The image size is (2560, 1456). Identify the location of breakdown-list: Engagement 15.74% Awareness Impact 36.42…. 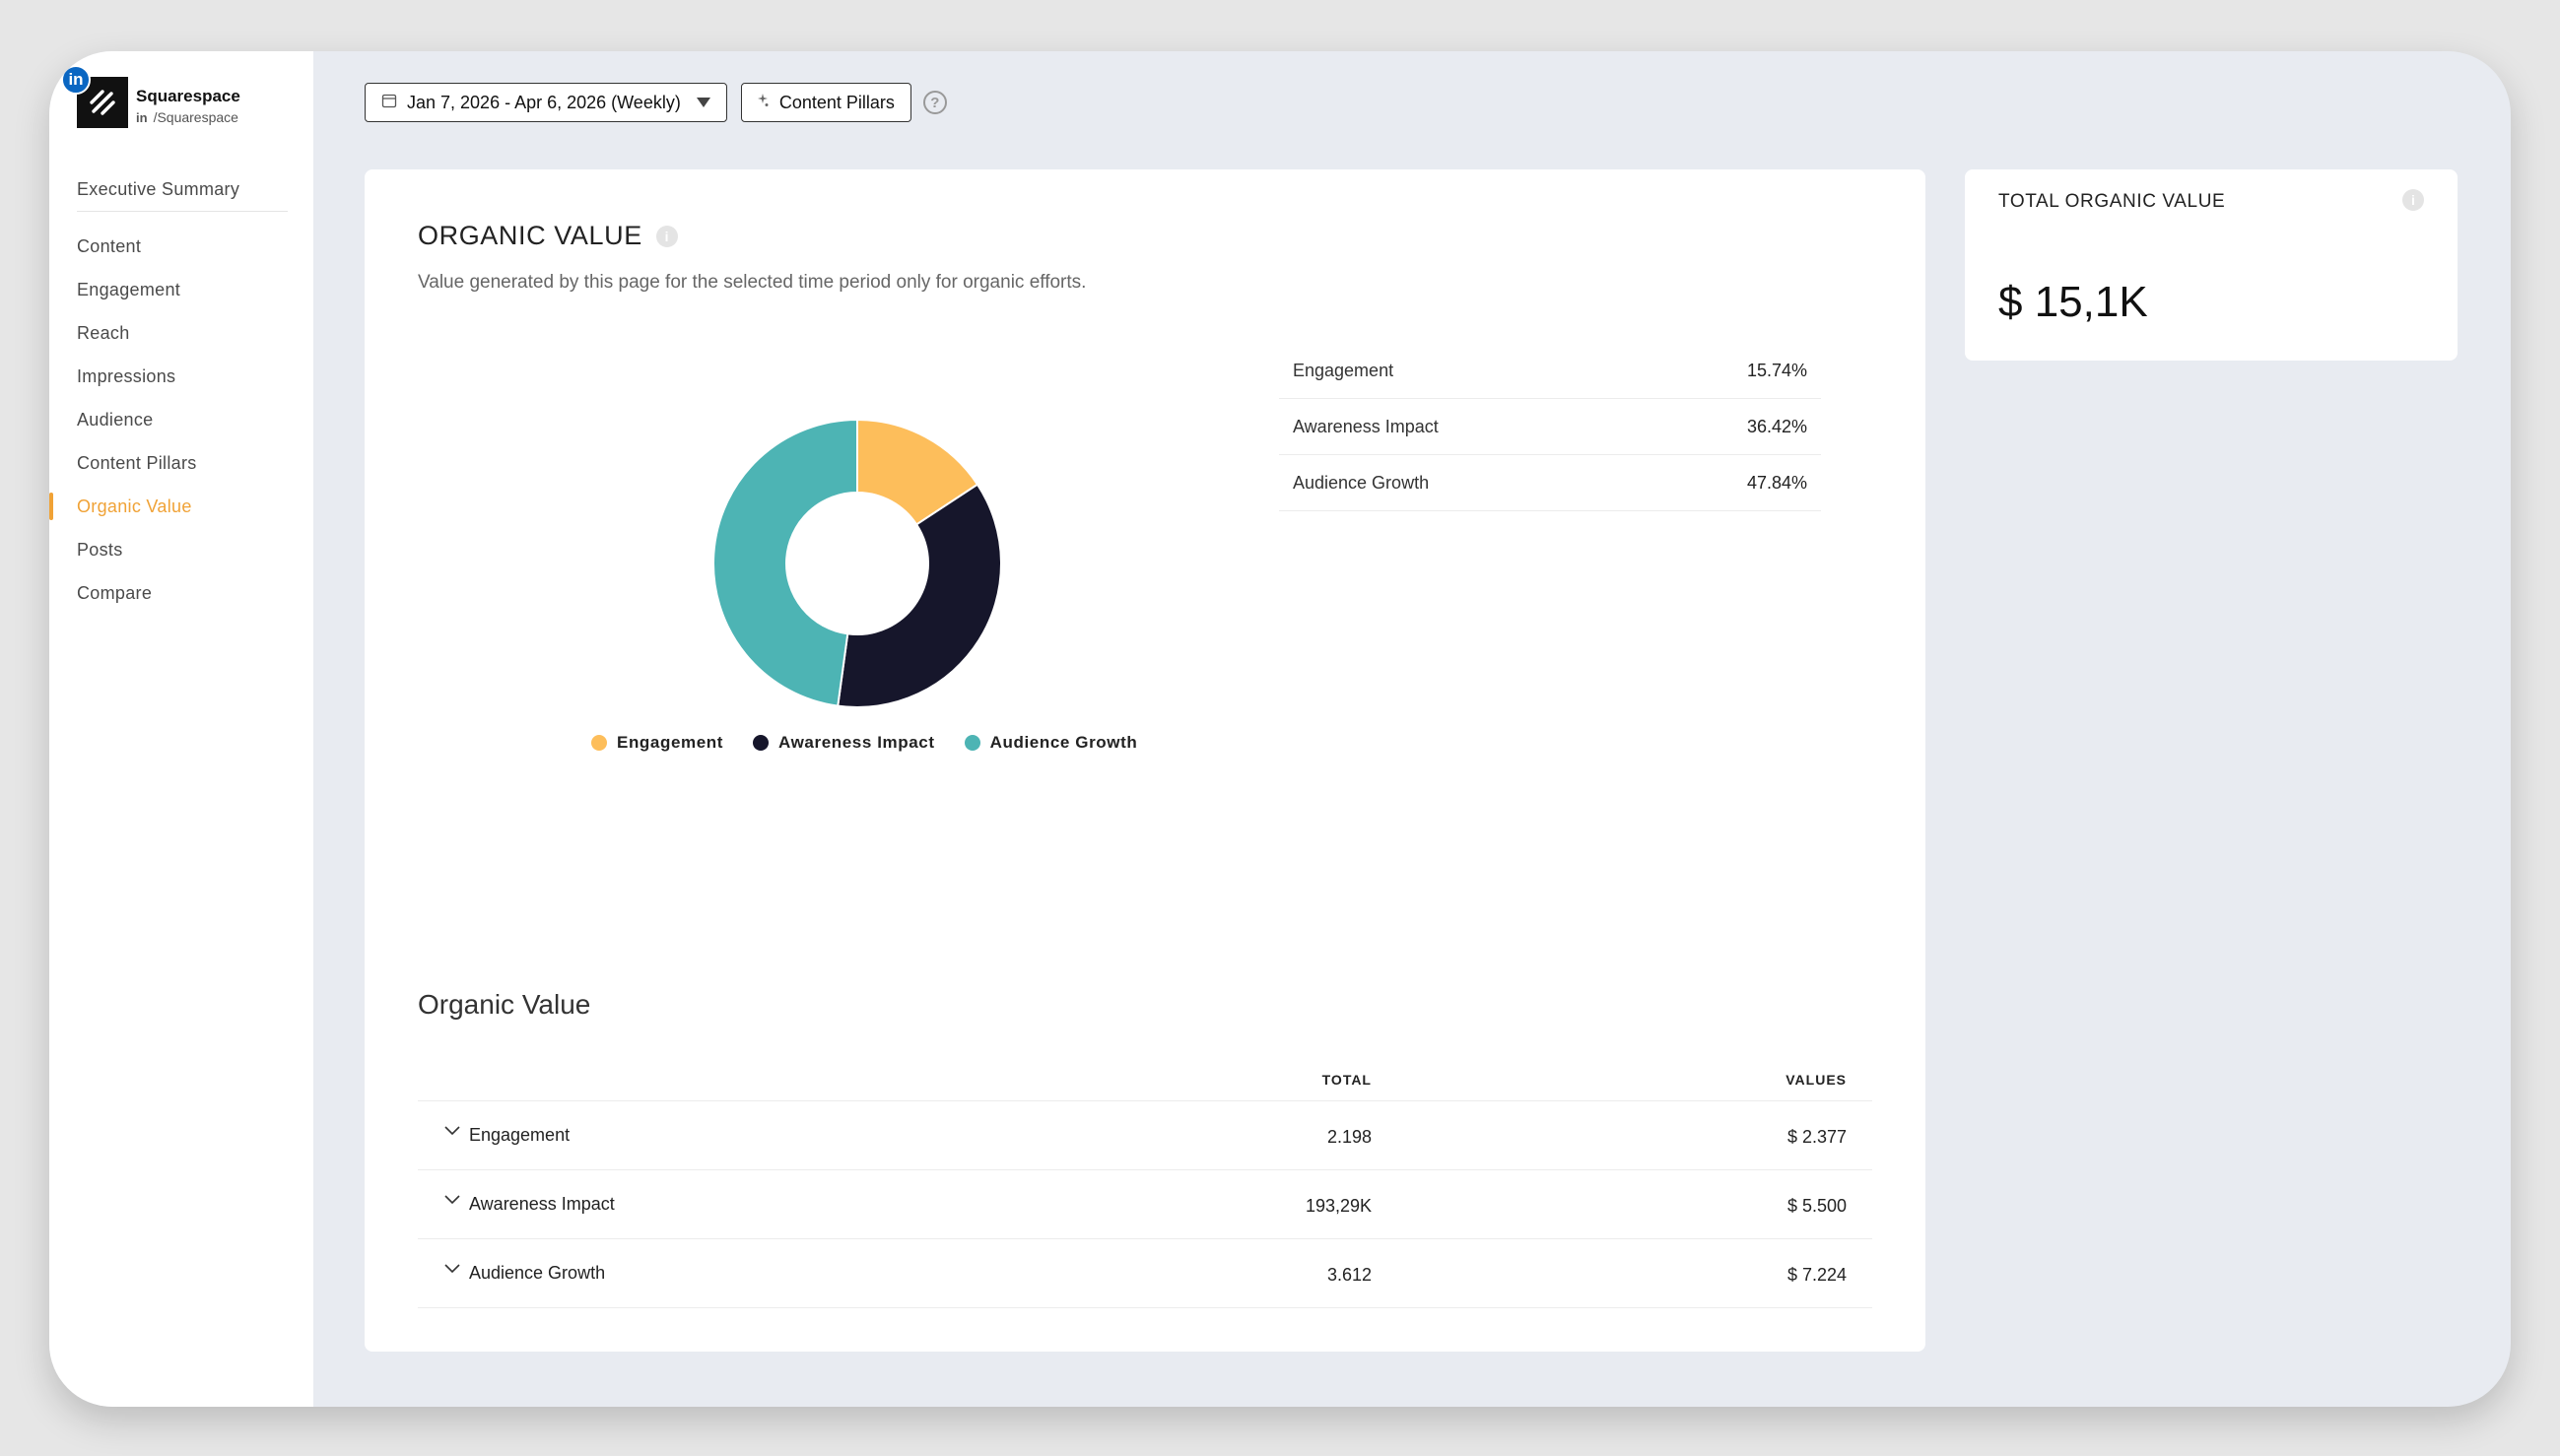
(1550, 427).